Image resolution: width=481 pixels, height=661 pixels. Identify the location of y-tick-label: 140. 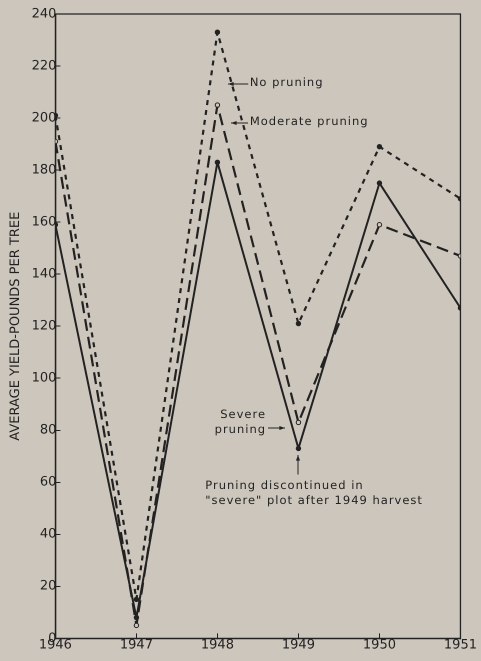
(44, 274).